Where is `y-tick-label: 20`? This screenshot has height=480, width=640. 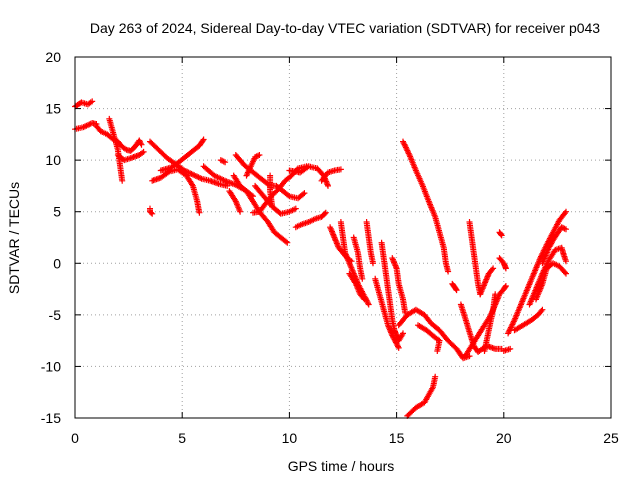 y-tick-label: 20 is located at coordinates (53, 57).